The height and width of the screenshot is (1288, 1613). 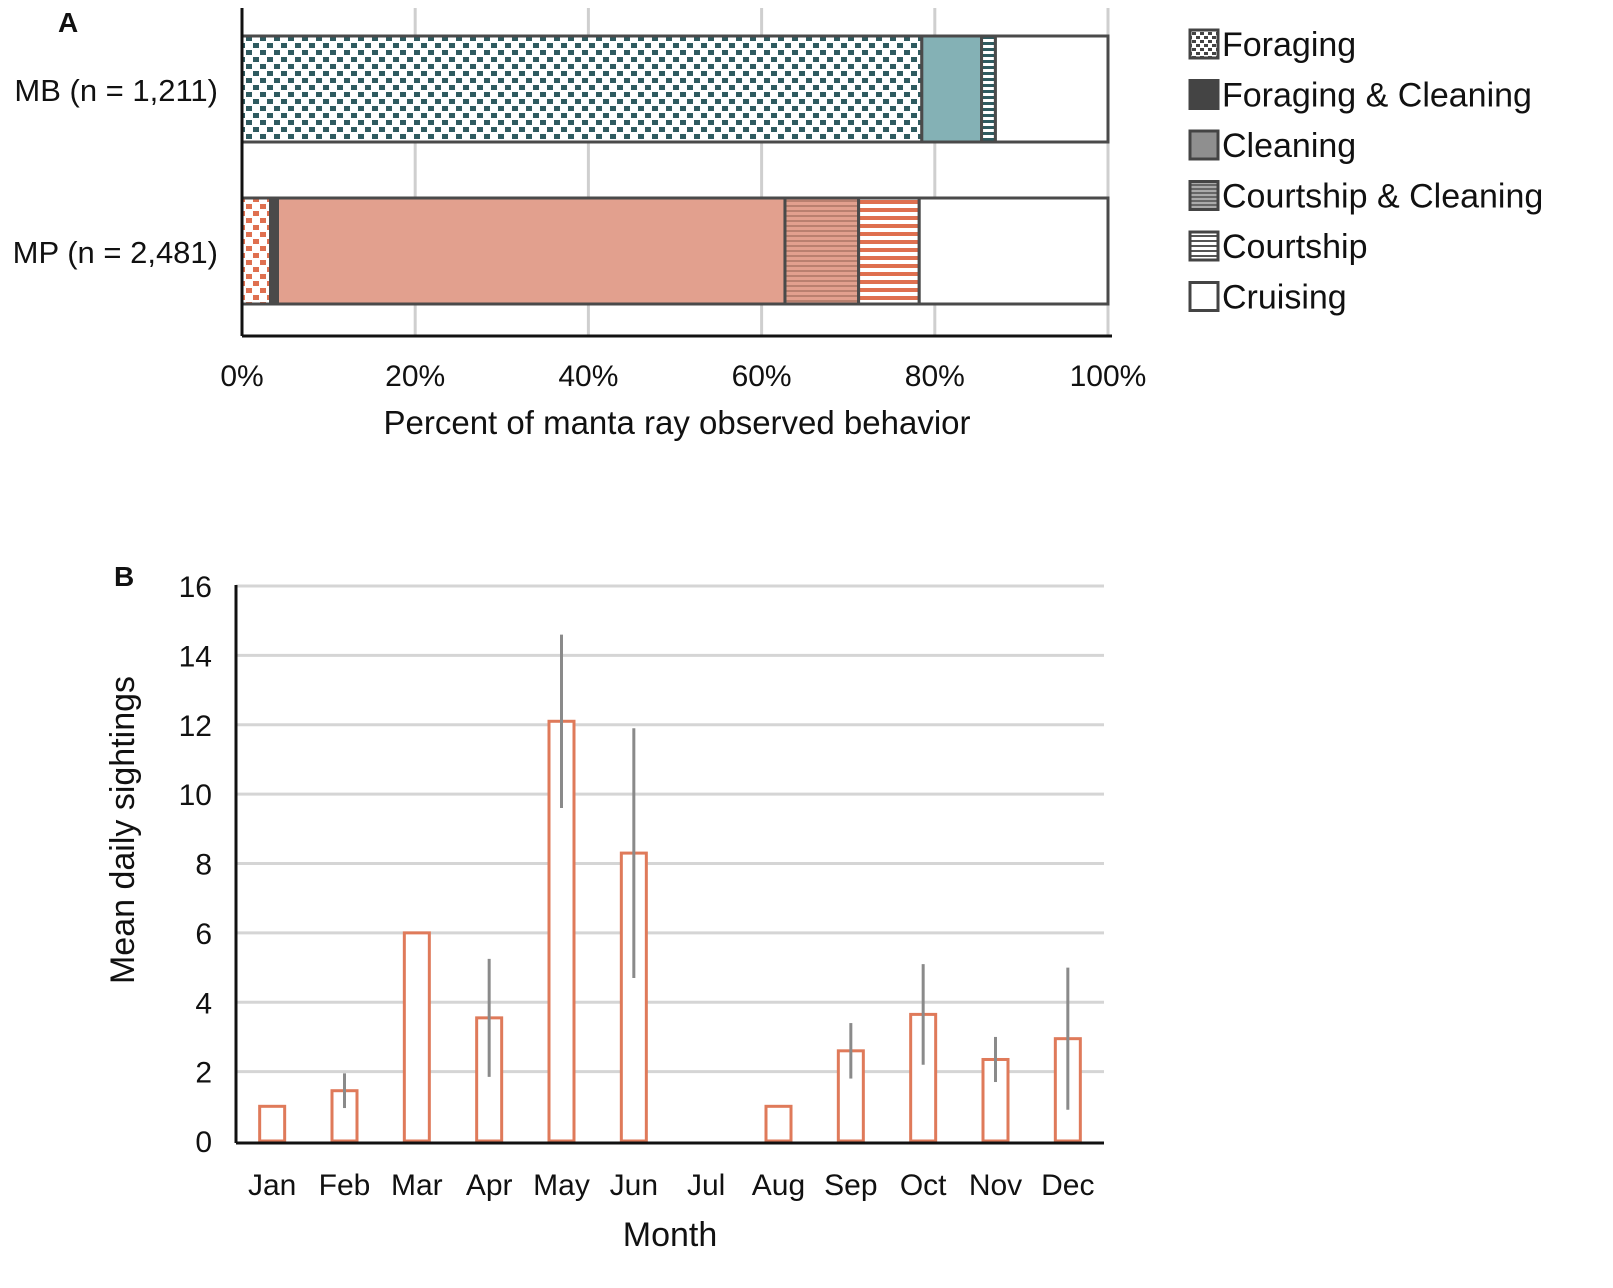 What do you see at coordinates (1067, 1185) in the screenshot?
I see `x-tick-dec: Dec` at bounding box center [1067, 1185].